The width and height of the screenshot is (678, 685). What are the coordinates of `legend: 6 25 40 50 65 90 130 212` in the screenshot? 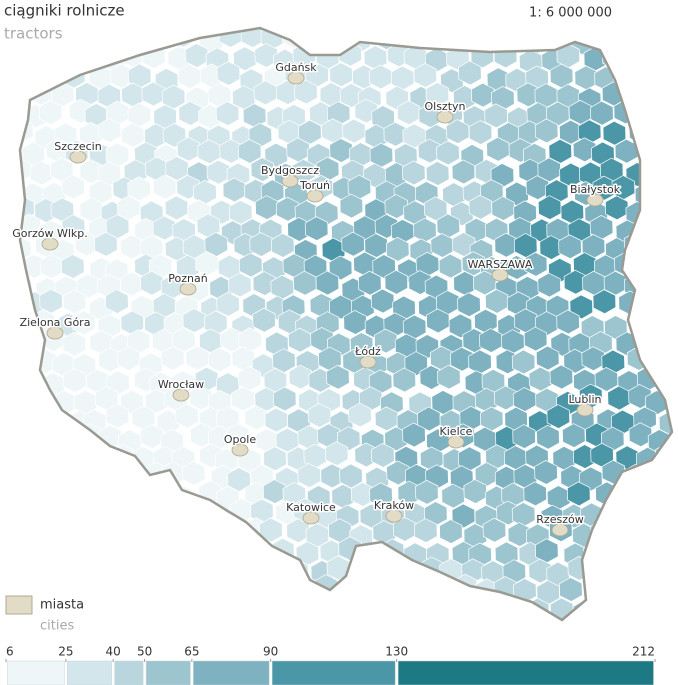 It's located at (330, 665).